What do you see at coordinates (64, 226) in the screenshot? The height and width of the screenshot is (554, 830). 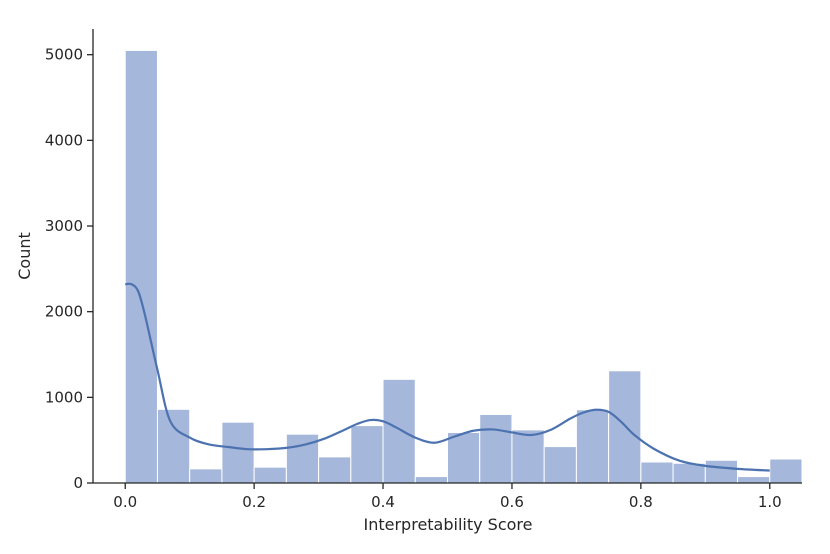 I see `y-tick-label: 3000` at bounding box center [64, 226].